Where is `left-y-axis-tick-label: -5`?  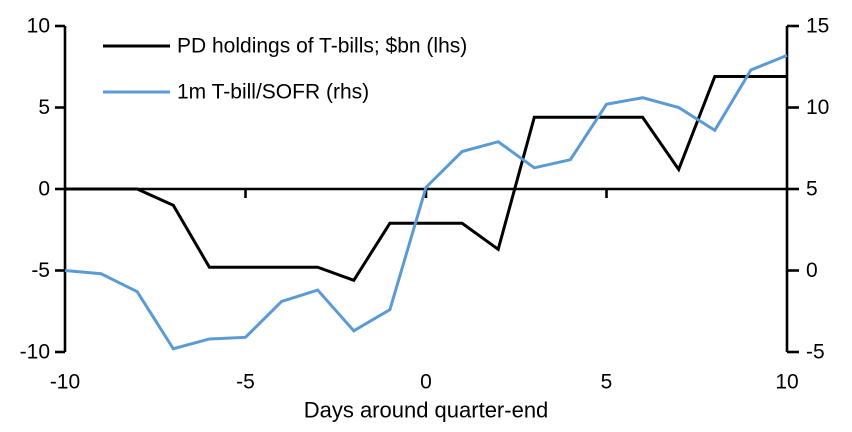 left-y-axis-tick-label: -5 is located at coordinates (40, 270).